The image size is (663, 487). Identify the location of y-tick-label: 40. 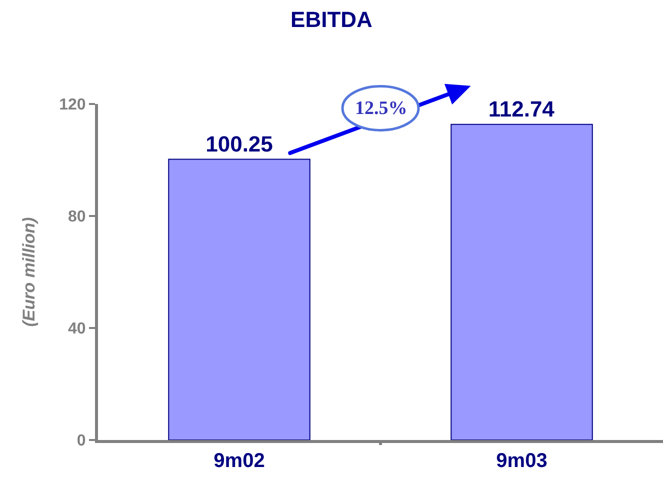
(77, 329).